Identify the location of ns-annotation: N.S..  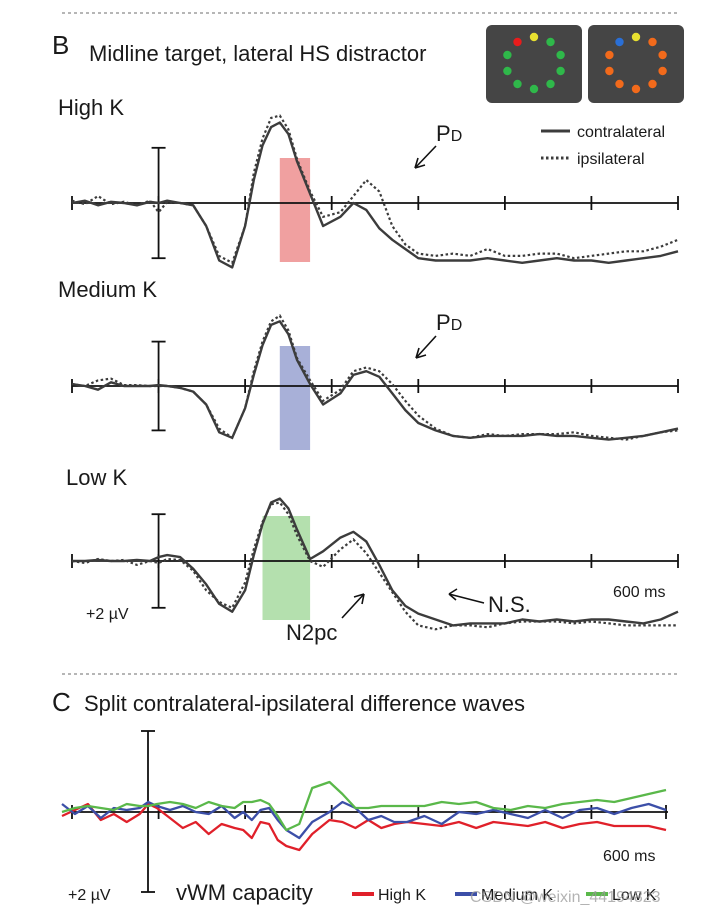
(489, 602).